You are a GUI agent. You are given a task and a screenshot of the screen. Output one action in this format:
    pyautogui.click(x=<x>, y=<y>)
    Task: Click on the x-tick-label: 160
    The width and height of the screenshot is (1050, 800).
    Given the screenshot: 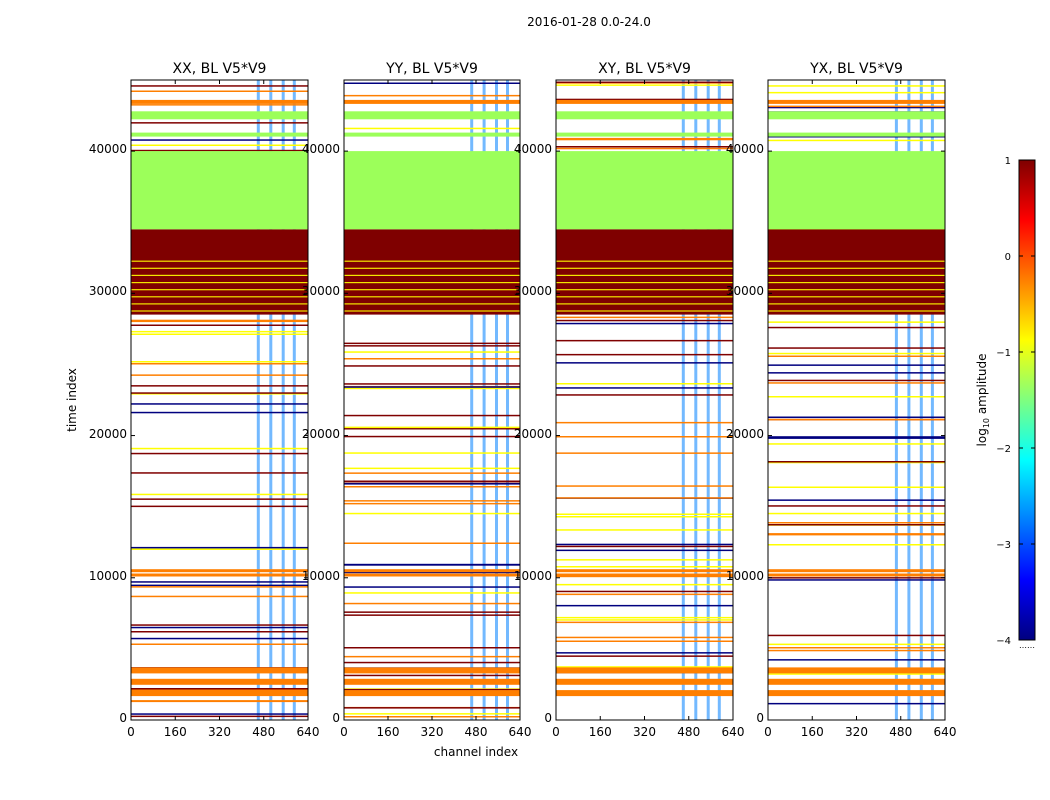 What is the action you would take?
    pyautogui.click(x=600, y=732)
    